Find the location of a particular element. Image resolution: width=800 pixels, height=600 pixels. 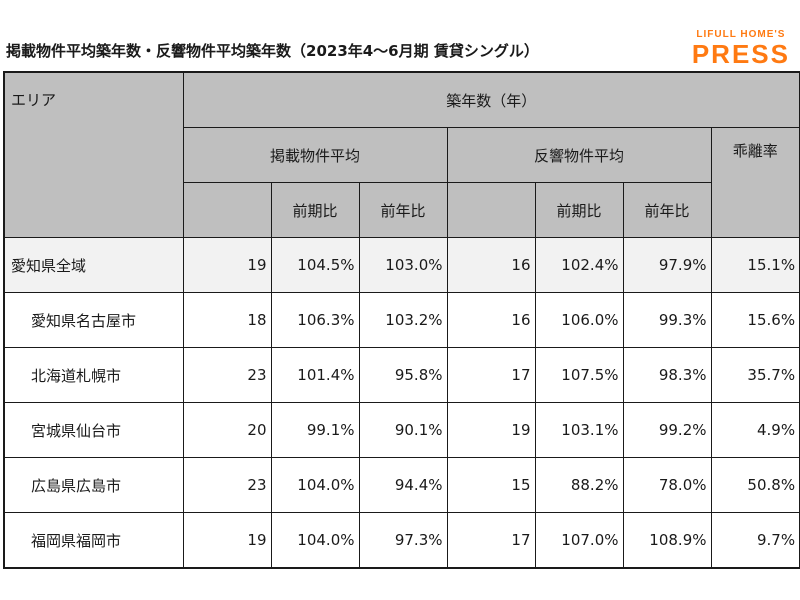

logo-line1: LIFULL HOME'S is located at coordinates (741, 34).